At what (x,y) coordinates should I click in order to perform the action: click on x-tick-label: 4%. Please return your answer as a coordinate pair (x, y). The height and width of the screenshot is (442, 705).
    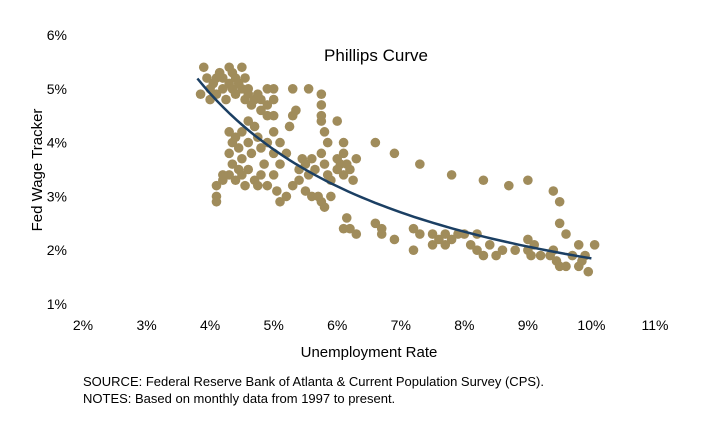
    Looking at the image, I should click on (210, 325).